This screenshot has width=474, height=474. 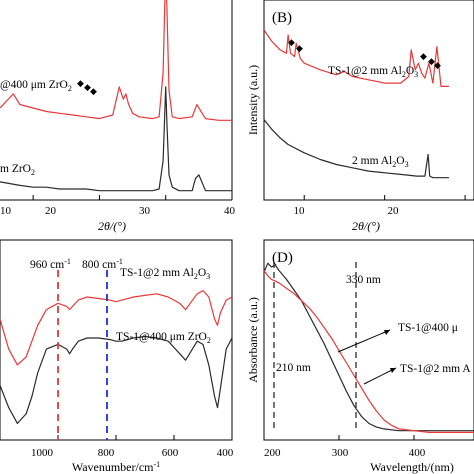 What do you see at coordinates (373, 72) in the screenshot?
I see `panel-b-label-top: TS-1@2 mm Al2O3` at bounding box center [373, 72].